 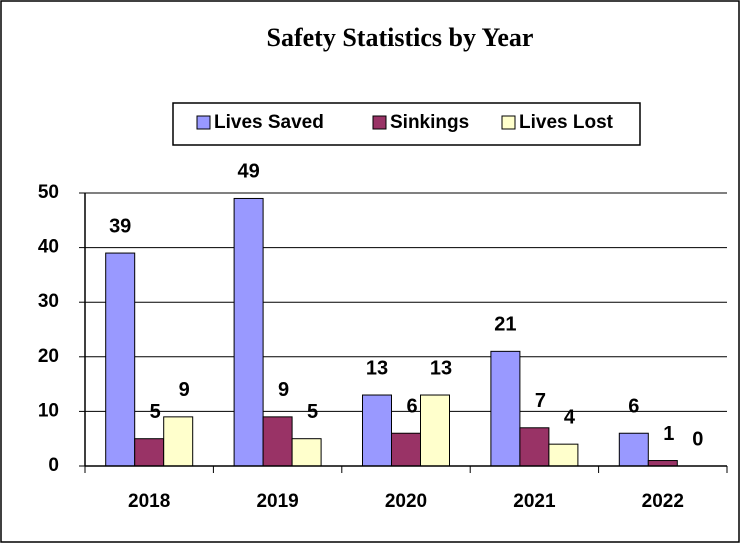 What do you see at coordinates (48, 356) in the screenshot?
I see `y-tick-label: 20` at bounding box center [48, 356].